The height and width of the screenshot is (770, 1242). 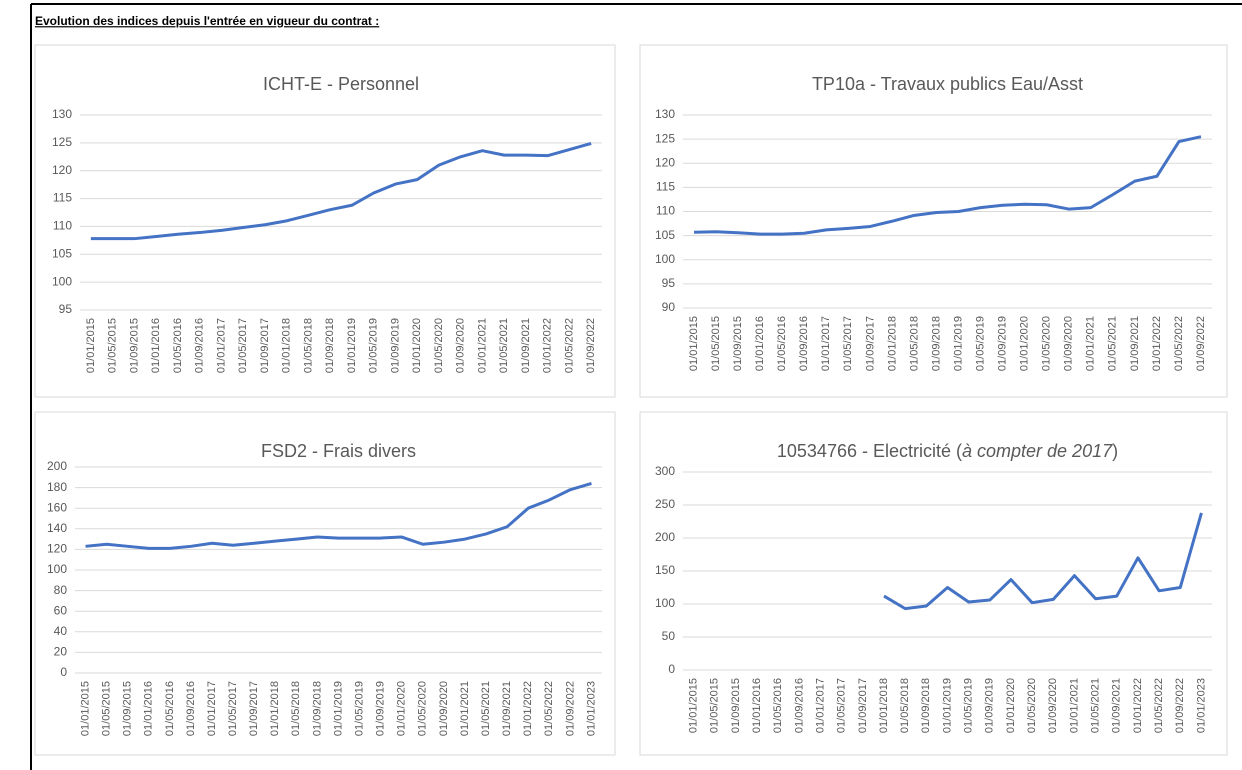 What do you see at coordinates (1037, 451) in the screenshot?
I see `title-part: à compter de 2017` at bounding box center [1037, 451].